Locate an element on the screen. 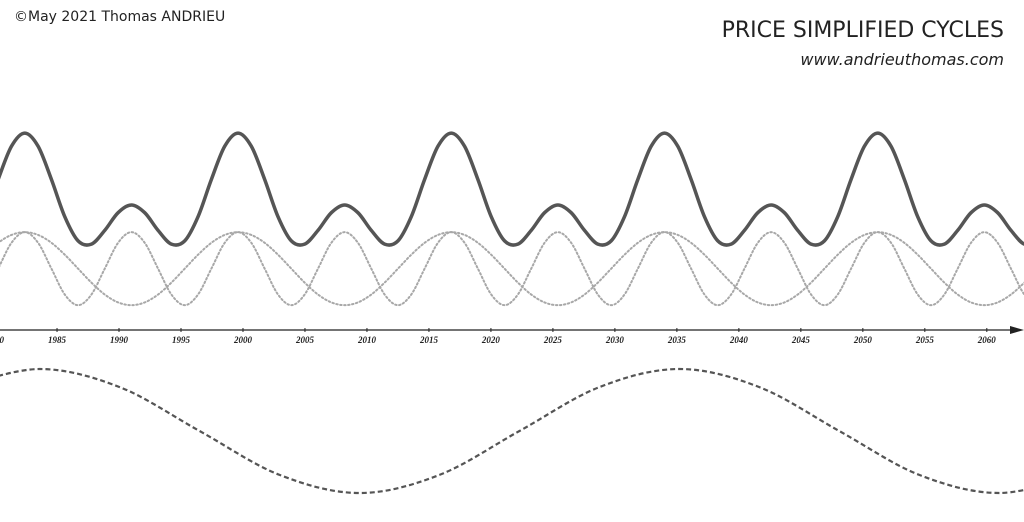  x-tick-label: 1985 is located at coordinates (57, 340).